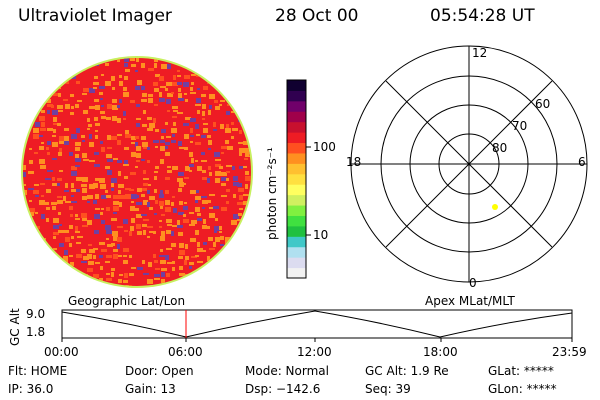 The image size is (600, 400). Describe the element at coordinates (61, 352) in the screenshot. I see `x-tick-label-0: 00:00` at that location.